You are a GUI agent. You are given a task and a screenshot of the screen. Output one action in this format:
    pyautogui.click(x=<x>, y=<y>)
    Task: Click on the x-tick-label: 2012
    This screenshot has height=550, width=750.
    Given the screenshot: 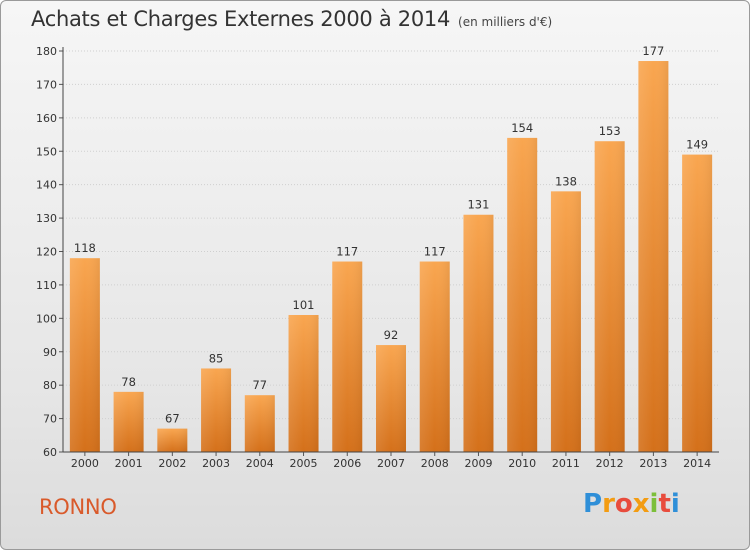 What is the action you would take?
    pyautogui.click(x=610, y=463)
    